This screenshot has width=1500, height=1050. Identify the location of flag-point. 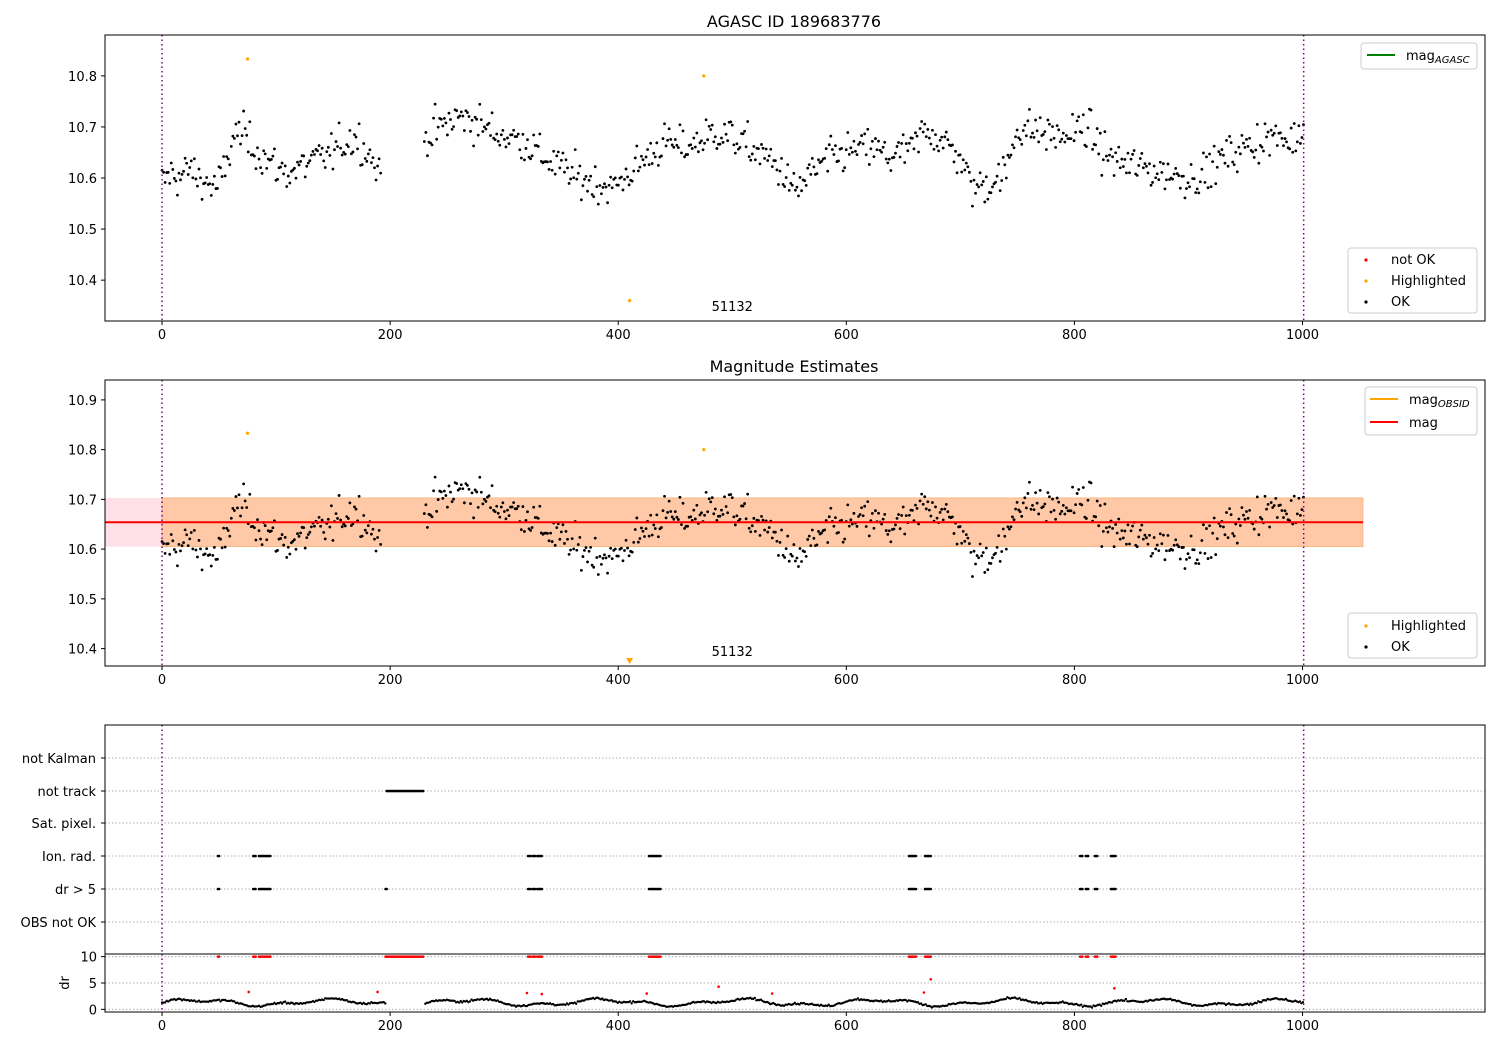
(219, 856).